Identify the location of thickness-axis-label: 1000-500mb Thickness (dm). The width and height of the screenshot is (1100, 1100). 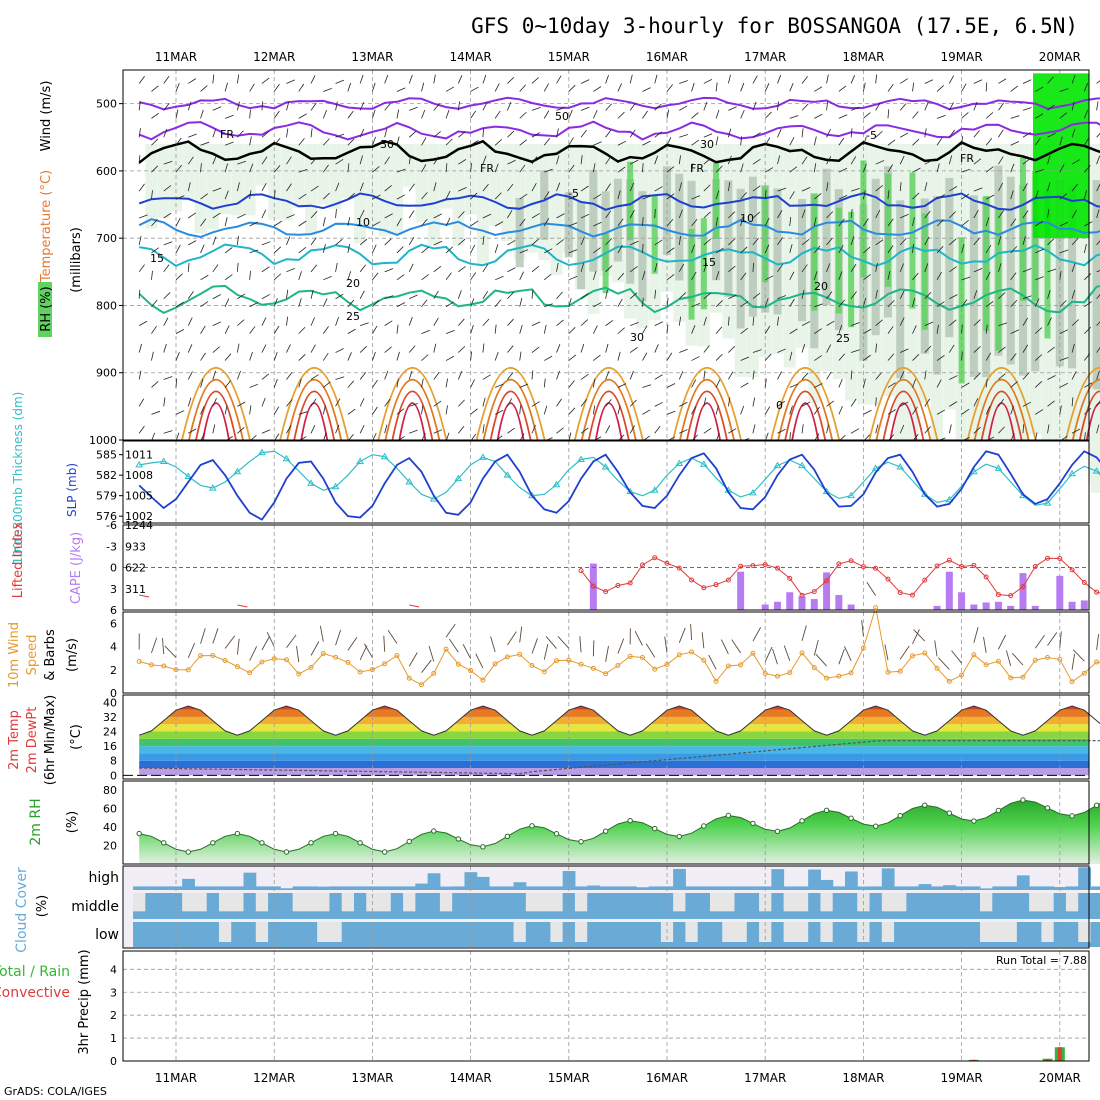
(18, 478).